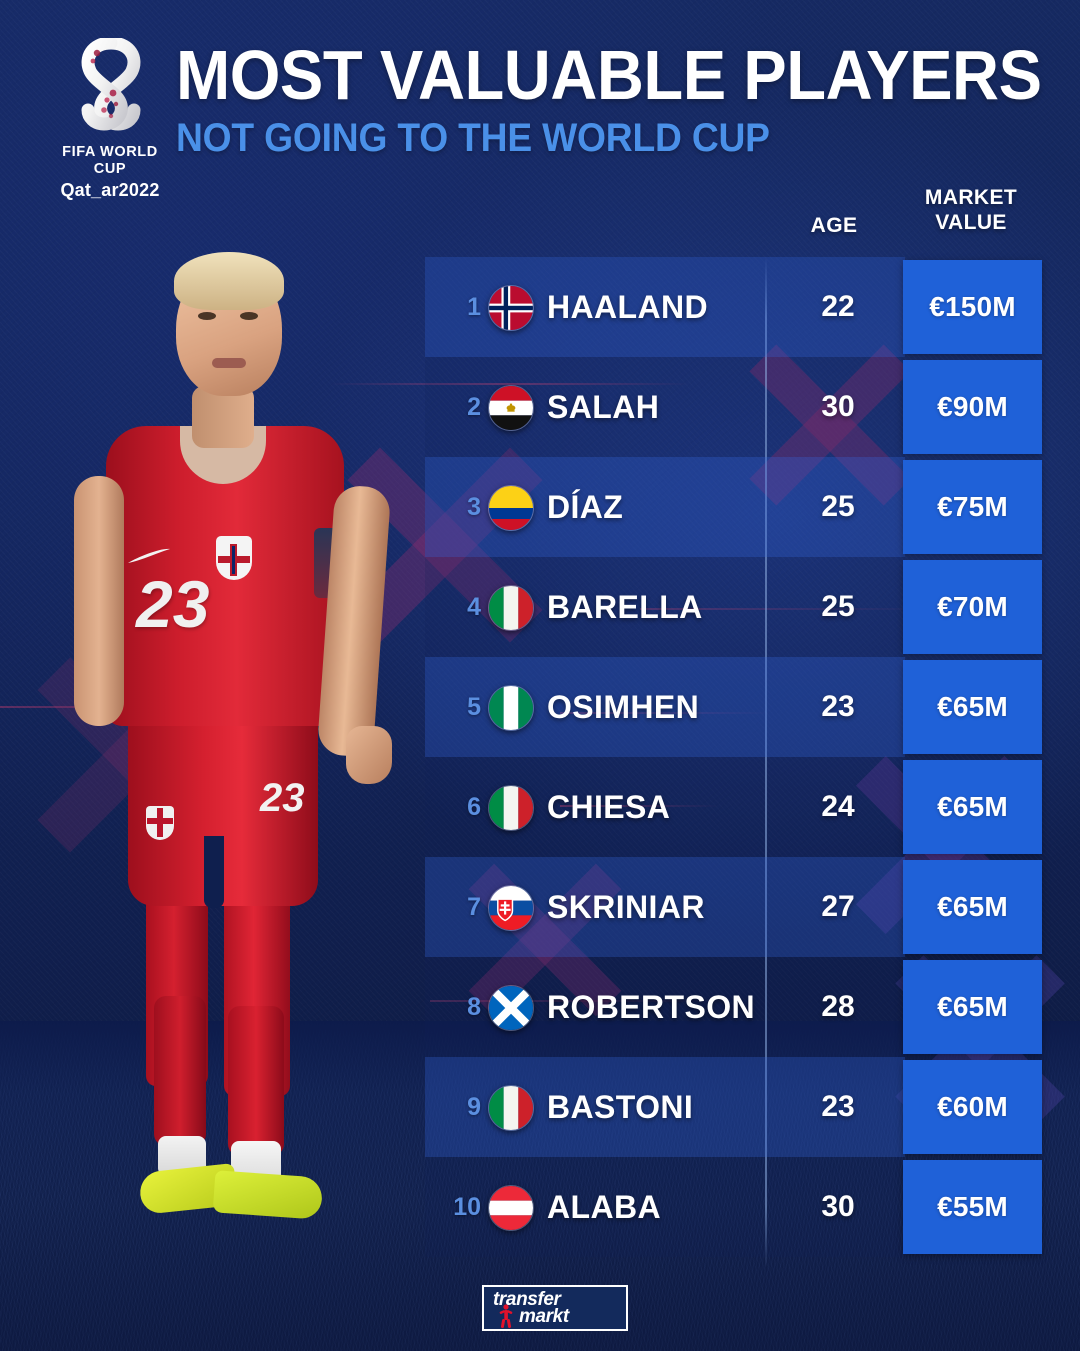 The height and width of the screenshot is (1351, 1080). I want to click on column-header-market-value: MARKET VALUE, so click(971, 211).